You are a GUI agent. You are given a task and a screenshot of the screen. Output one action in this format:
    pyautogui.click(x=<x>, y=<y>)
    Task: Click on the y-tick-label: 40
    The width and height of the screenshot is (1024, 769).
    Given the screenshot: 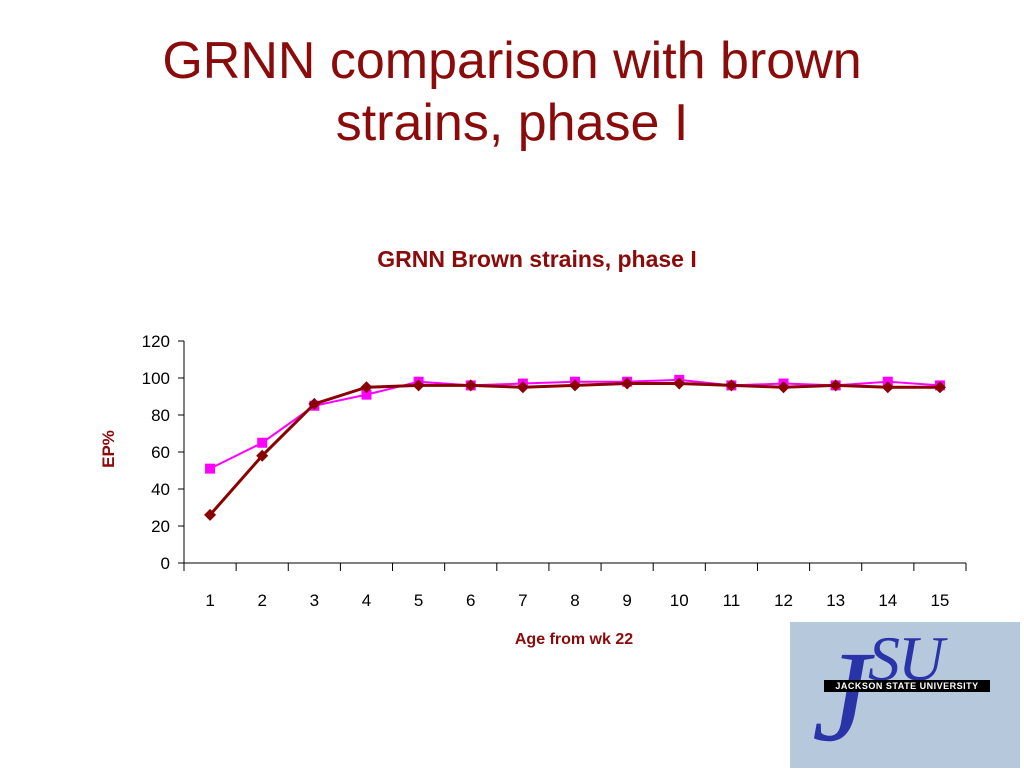 What is the action you would take?
    pyautogui.click(x=160, y=489)
    